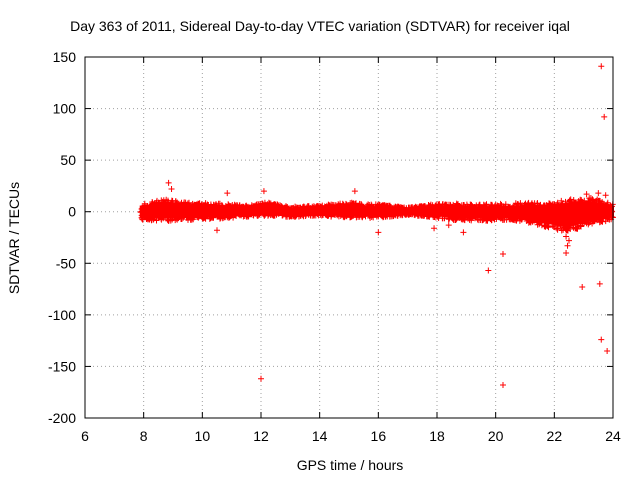 The width and height of the screenshot is (640, 480). Describe the element at coordinates (62, 418) in the screenshot. I see `y-tick-label: -200` at that location.